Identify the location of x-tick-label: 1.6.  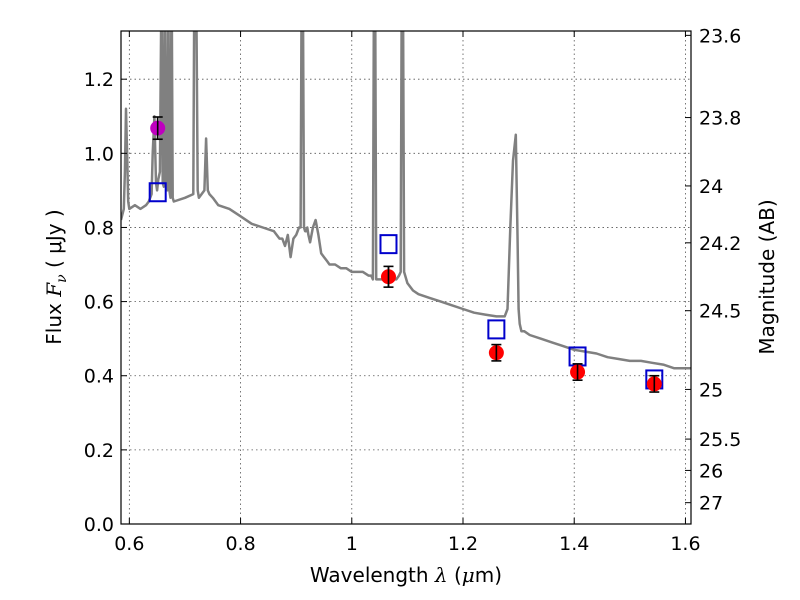
(685, 544).